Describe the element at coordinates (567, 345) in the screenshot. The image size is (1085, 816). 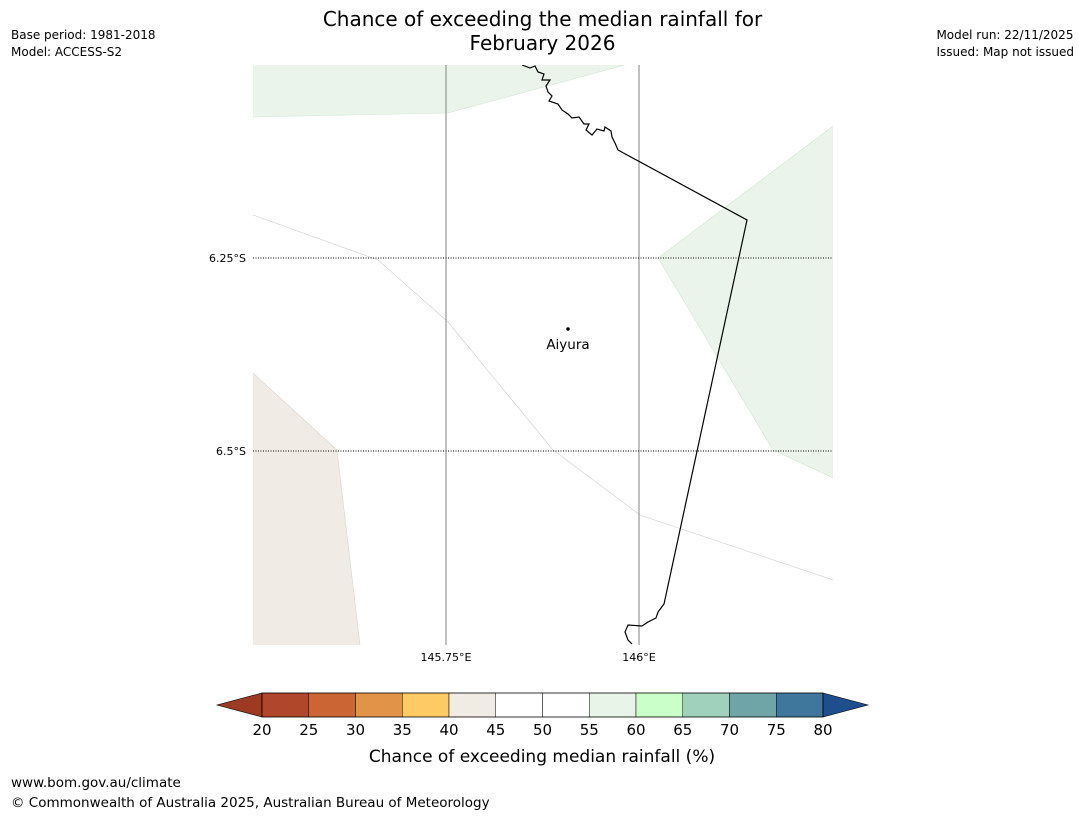
I see `aiyura-label: Aiyura` at that location.